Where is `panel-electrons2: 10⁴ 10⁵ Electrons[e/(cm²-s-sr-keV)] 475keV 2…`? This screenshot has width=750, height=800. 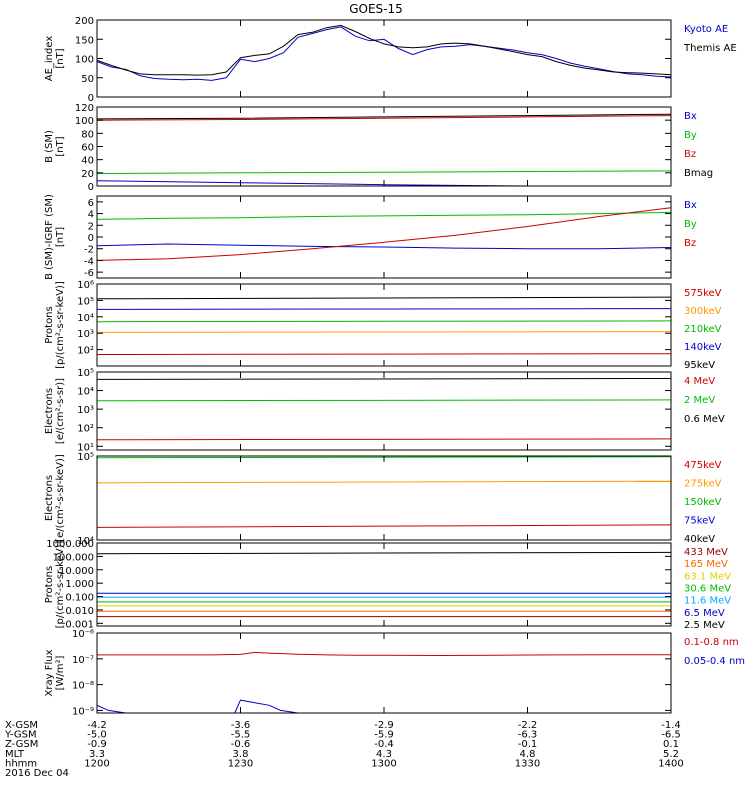 panel-electrons2: 10⁴ 10⁵ Electrons[e/(cm²-s-sr-keV)] 475keV 2… is located at coordinates (383, 499).